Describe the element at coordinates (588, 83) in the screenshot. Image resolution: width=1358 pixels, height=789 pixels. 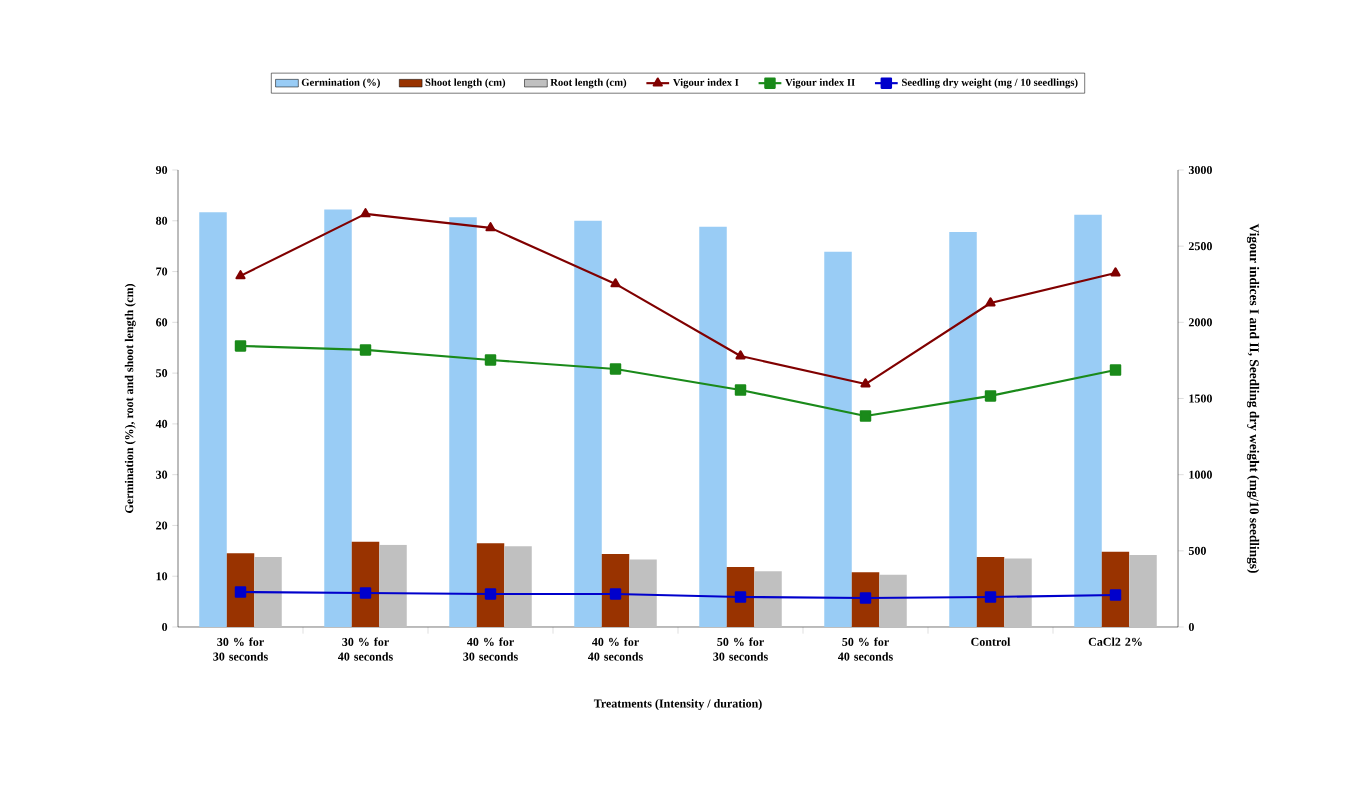
I see `legend-label: Root length (cm)` at that location.